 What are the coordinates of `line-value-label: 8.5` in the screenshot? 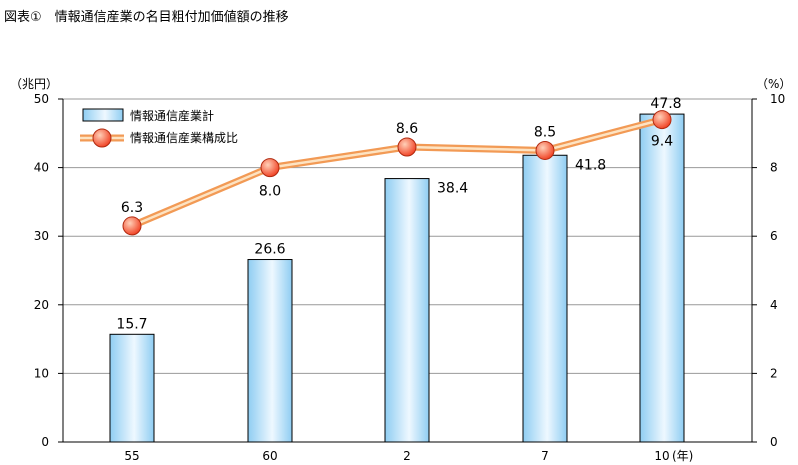 It's located at (545, 132).